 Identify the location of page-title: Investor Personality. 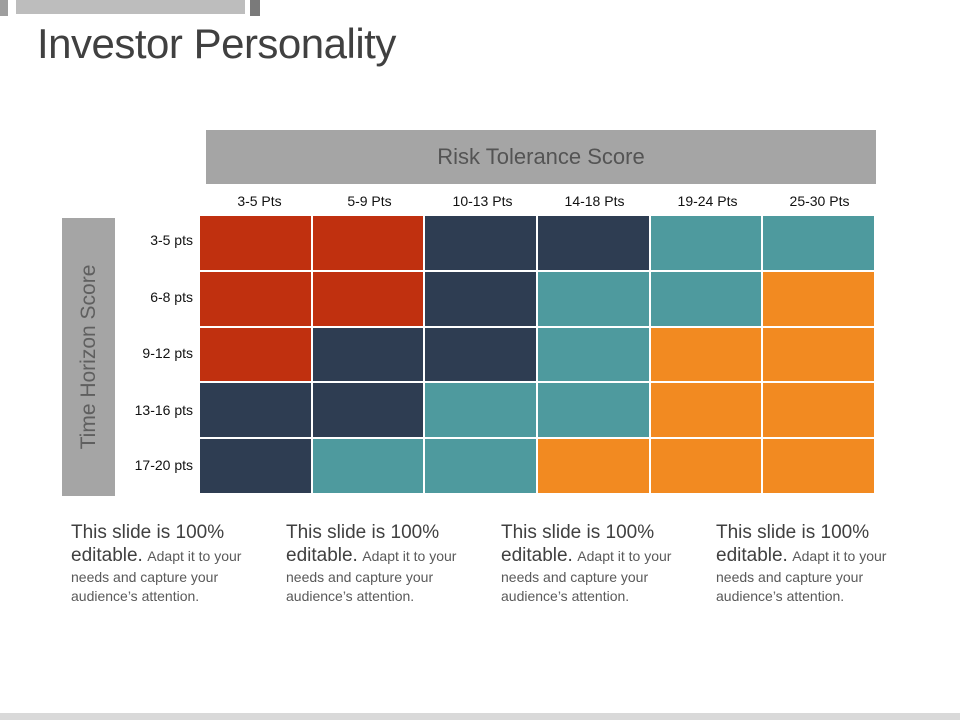
(216, 43).